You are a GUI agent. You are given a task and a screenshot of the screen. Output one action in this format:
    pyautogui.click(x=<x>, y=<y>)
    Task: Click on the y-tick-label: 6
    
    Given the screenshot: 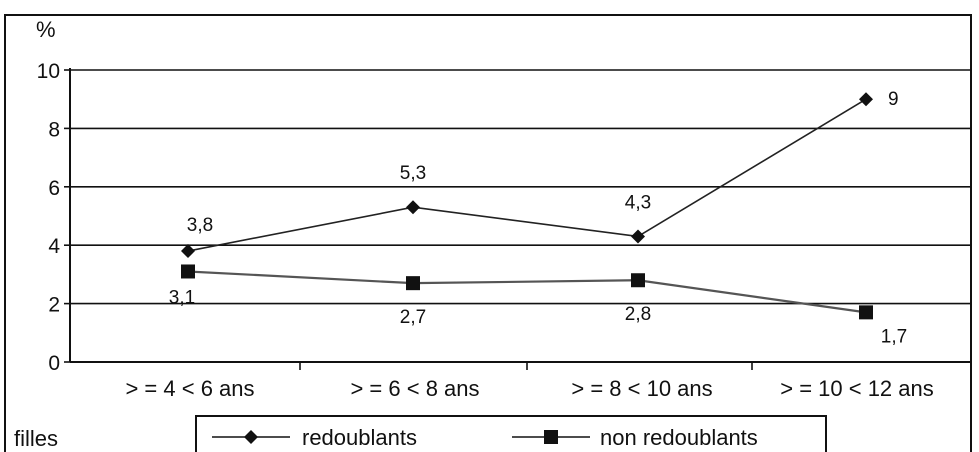 What is the action you would take?
    pyautogui.click(x=54, y=188)
    